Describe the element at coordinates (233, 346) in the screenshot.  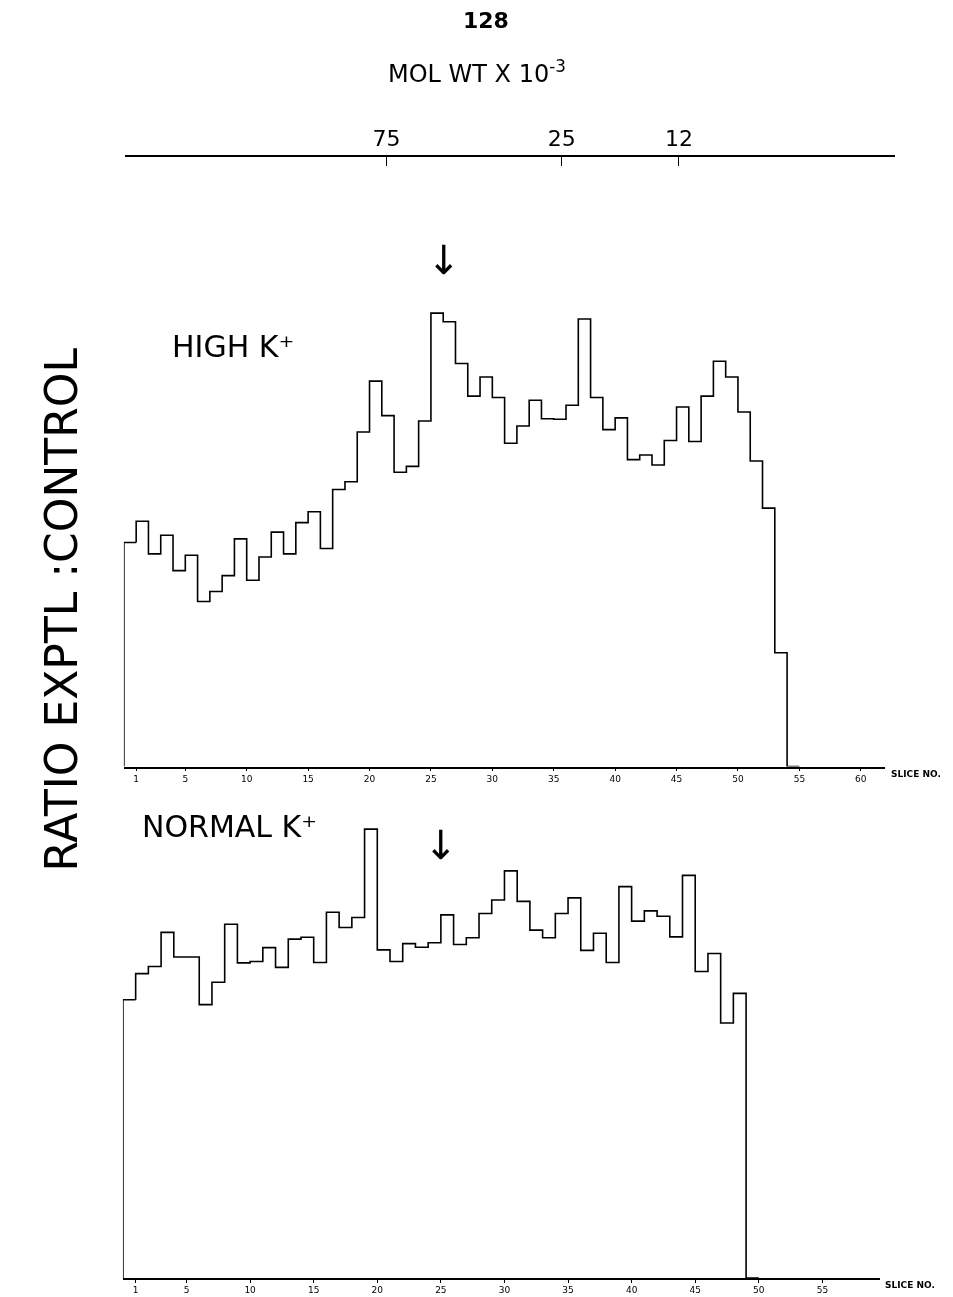
I see `text: HIGH K⁺` at that location.